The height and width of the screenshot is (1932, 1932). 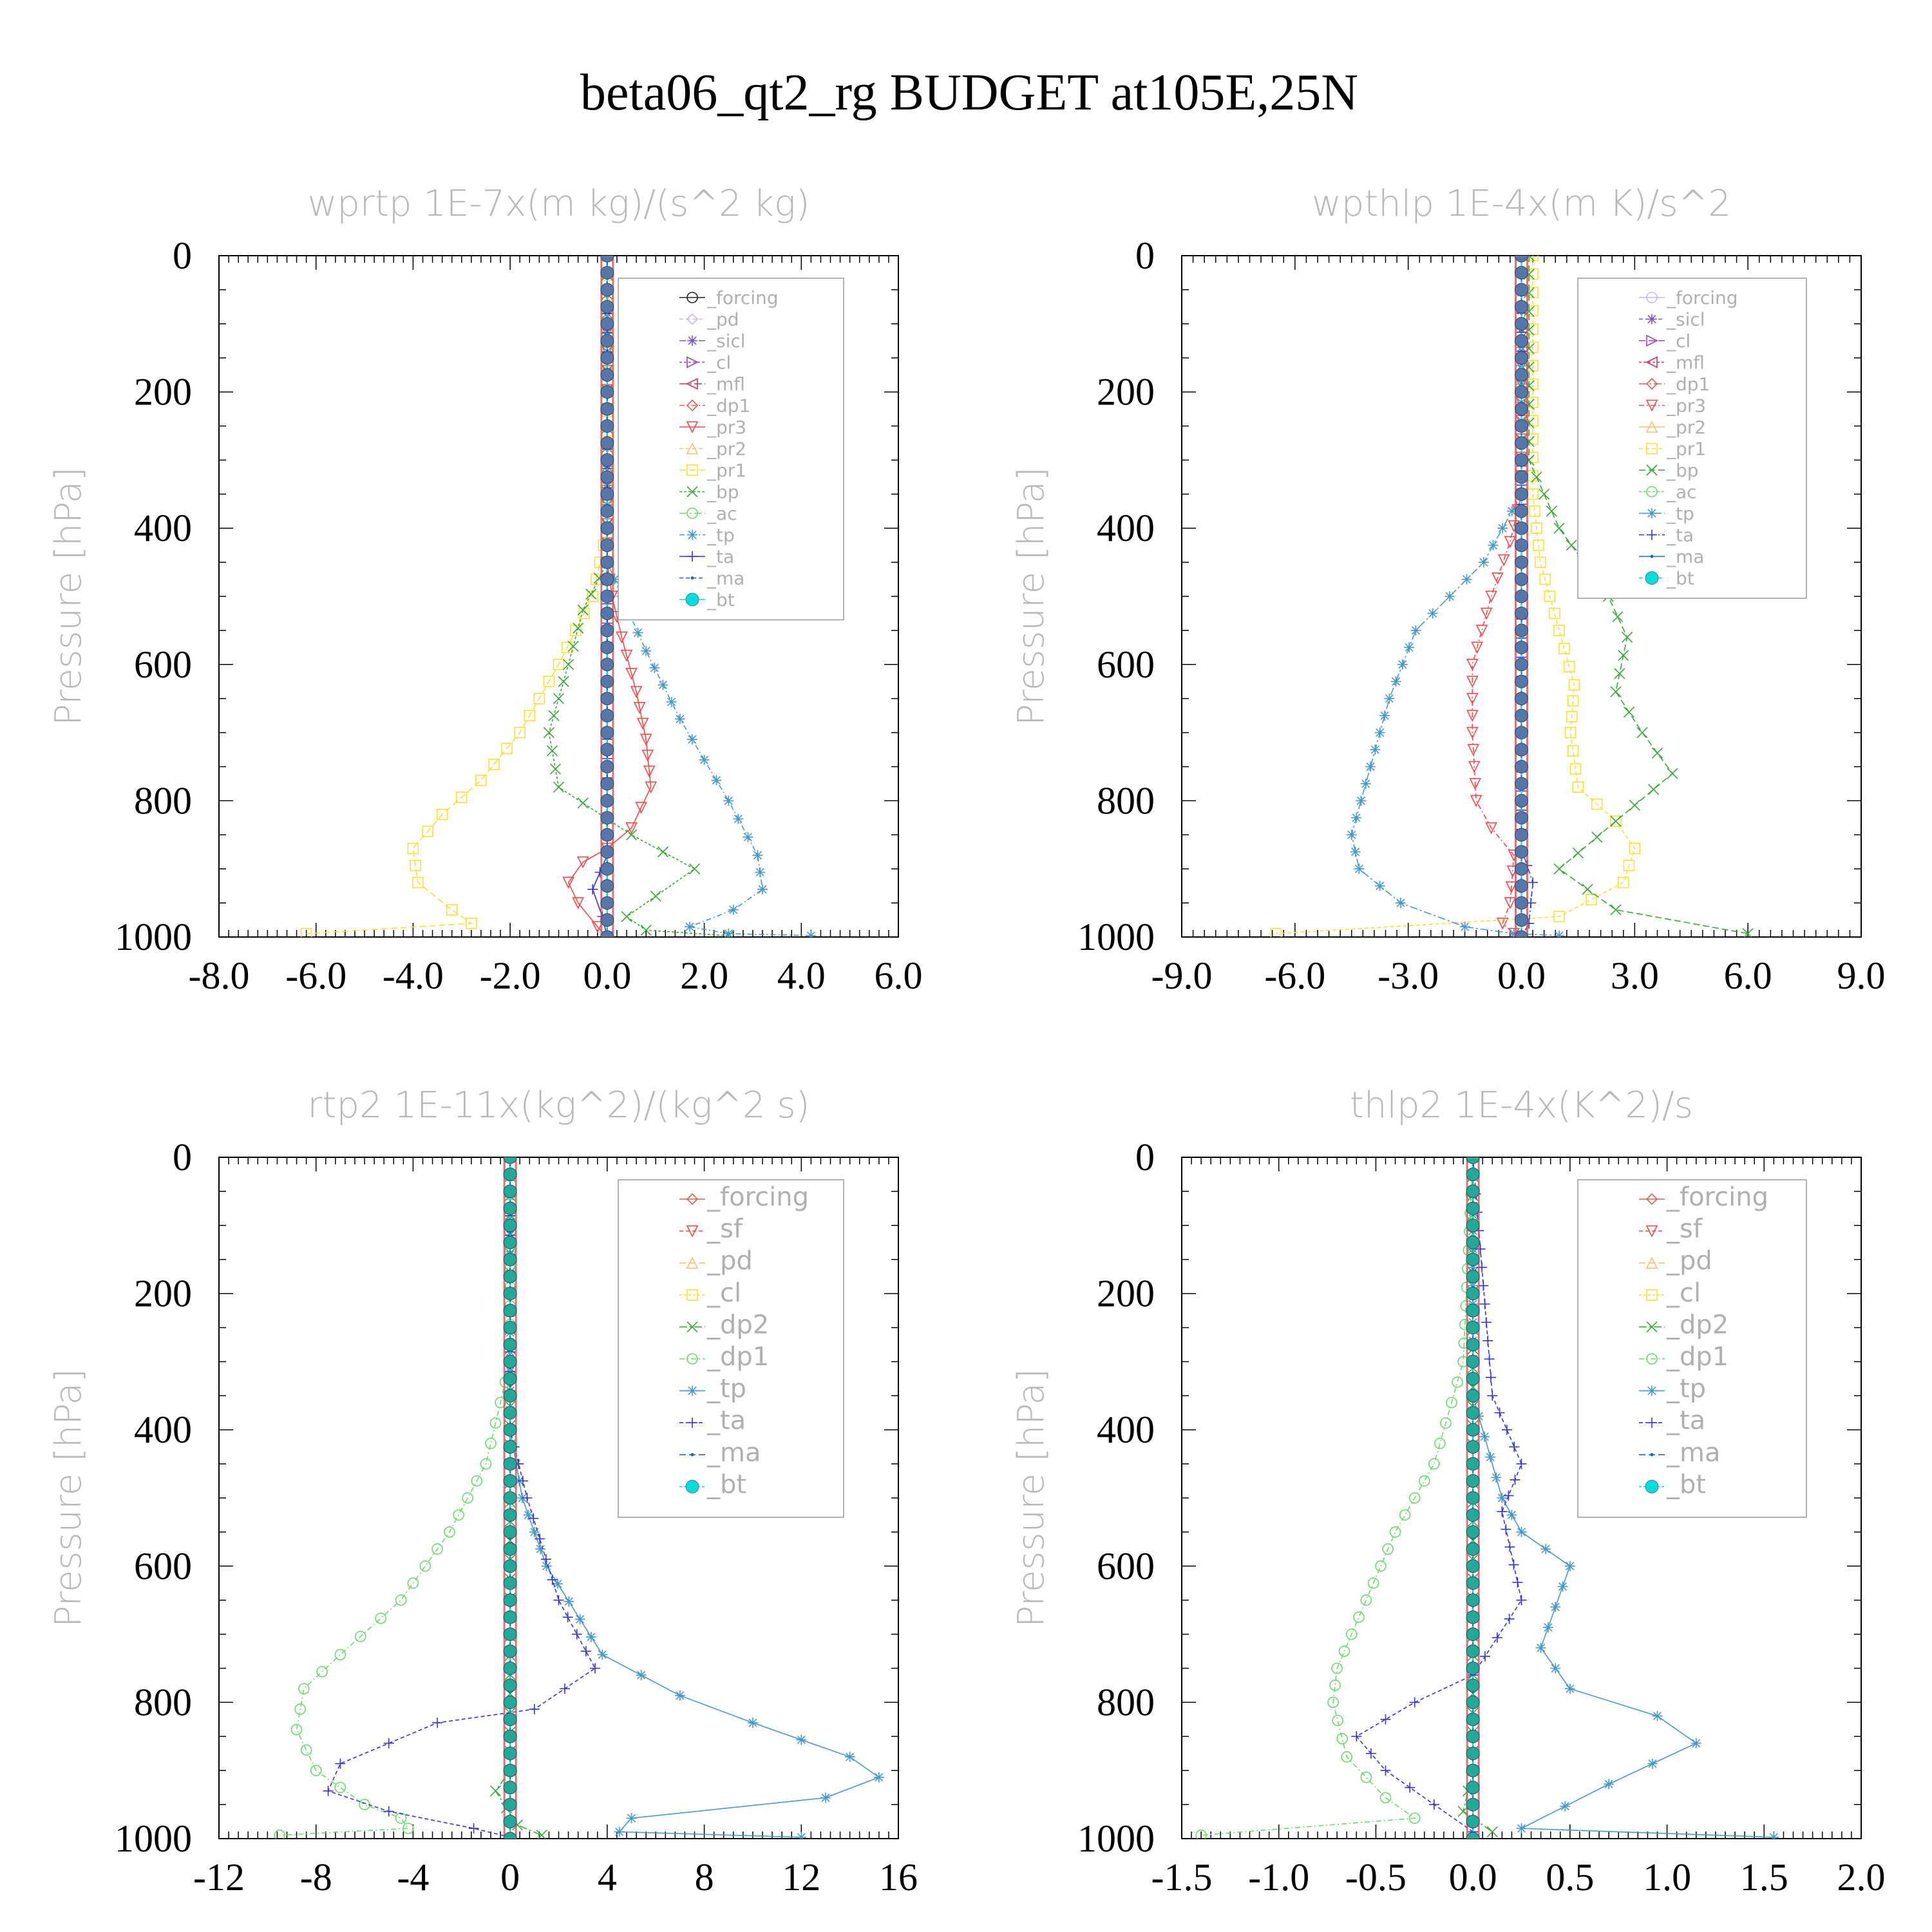 I want to click on y-tick-label: 1000, so click(x=1116, y=937).